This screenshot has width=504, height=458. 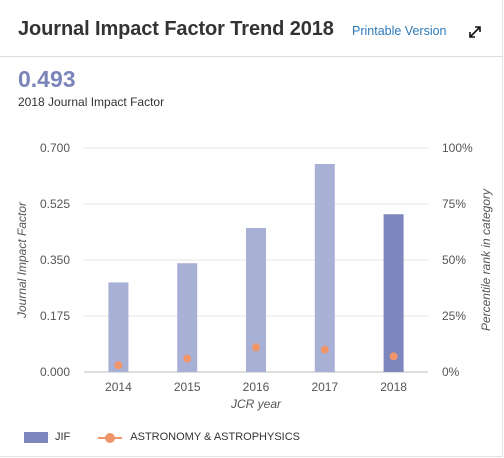 I want to click on legend-item-jif: JIF, so click(x=47, y=437).